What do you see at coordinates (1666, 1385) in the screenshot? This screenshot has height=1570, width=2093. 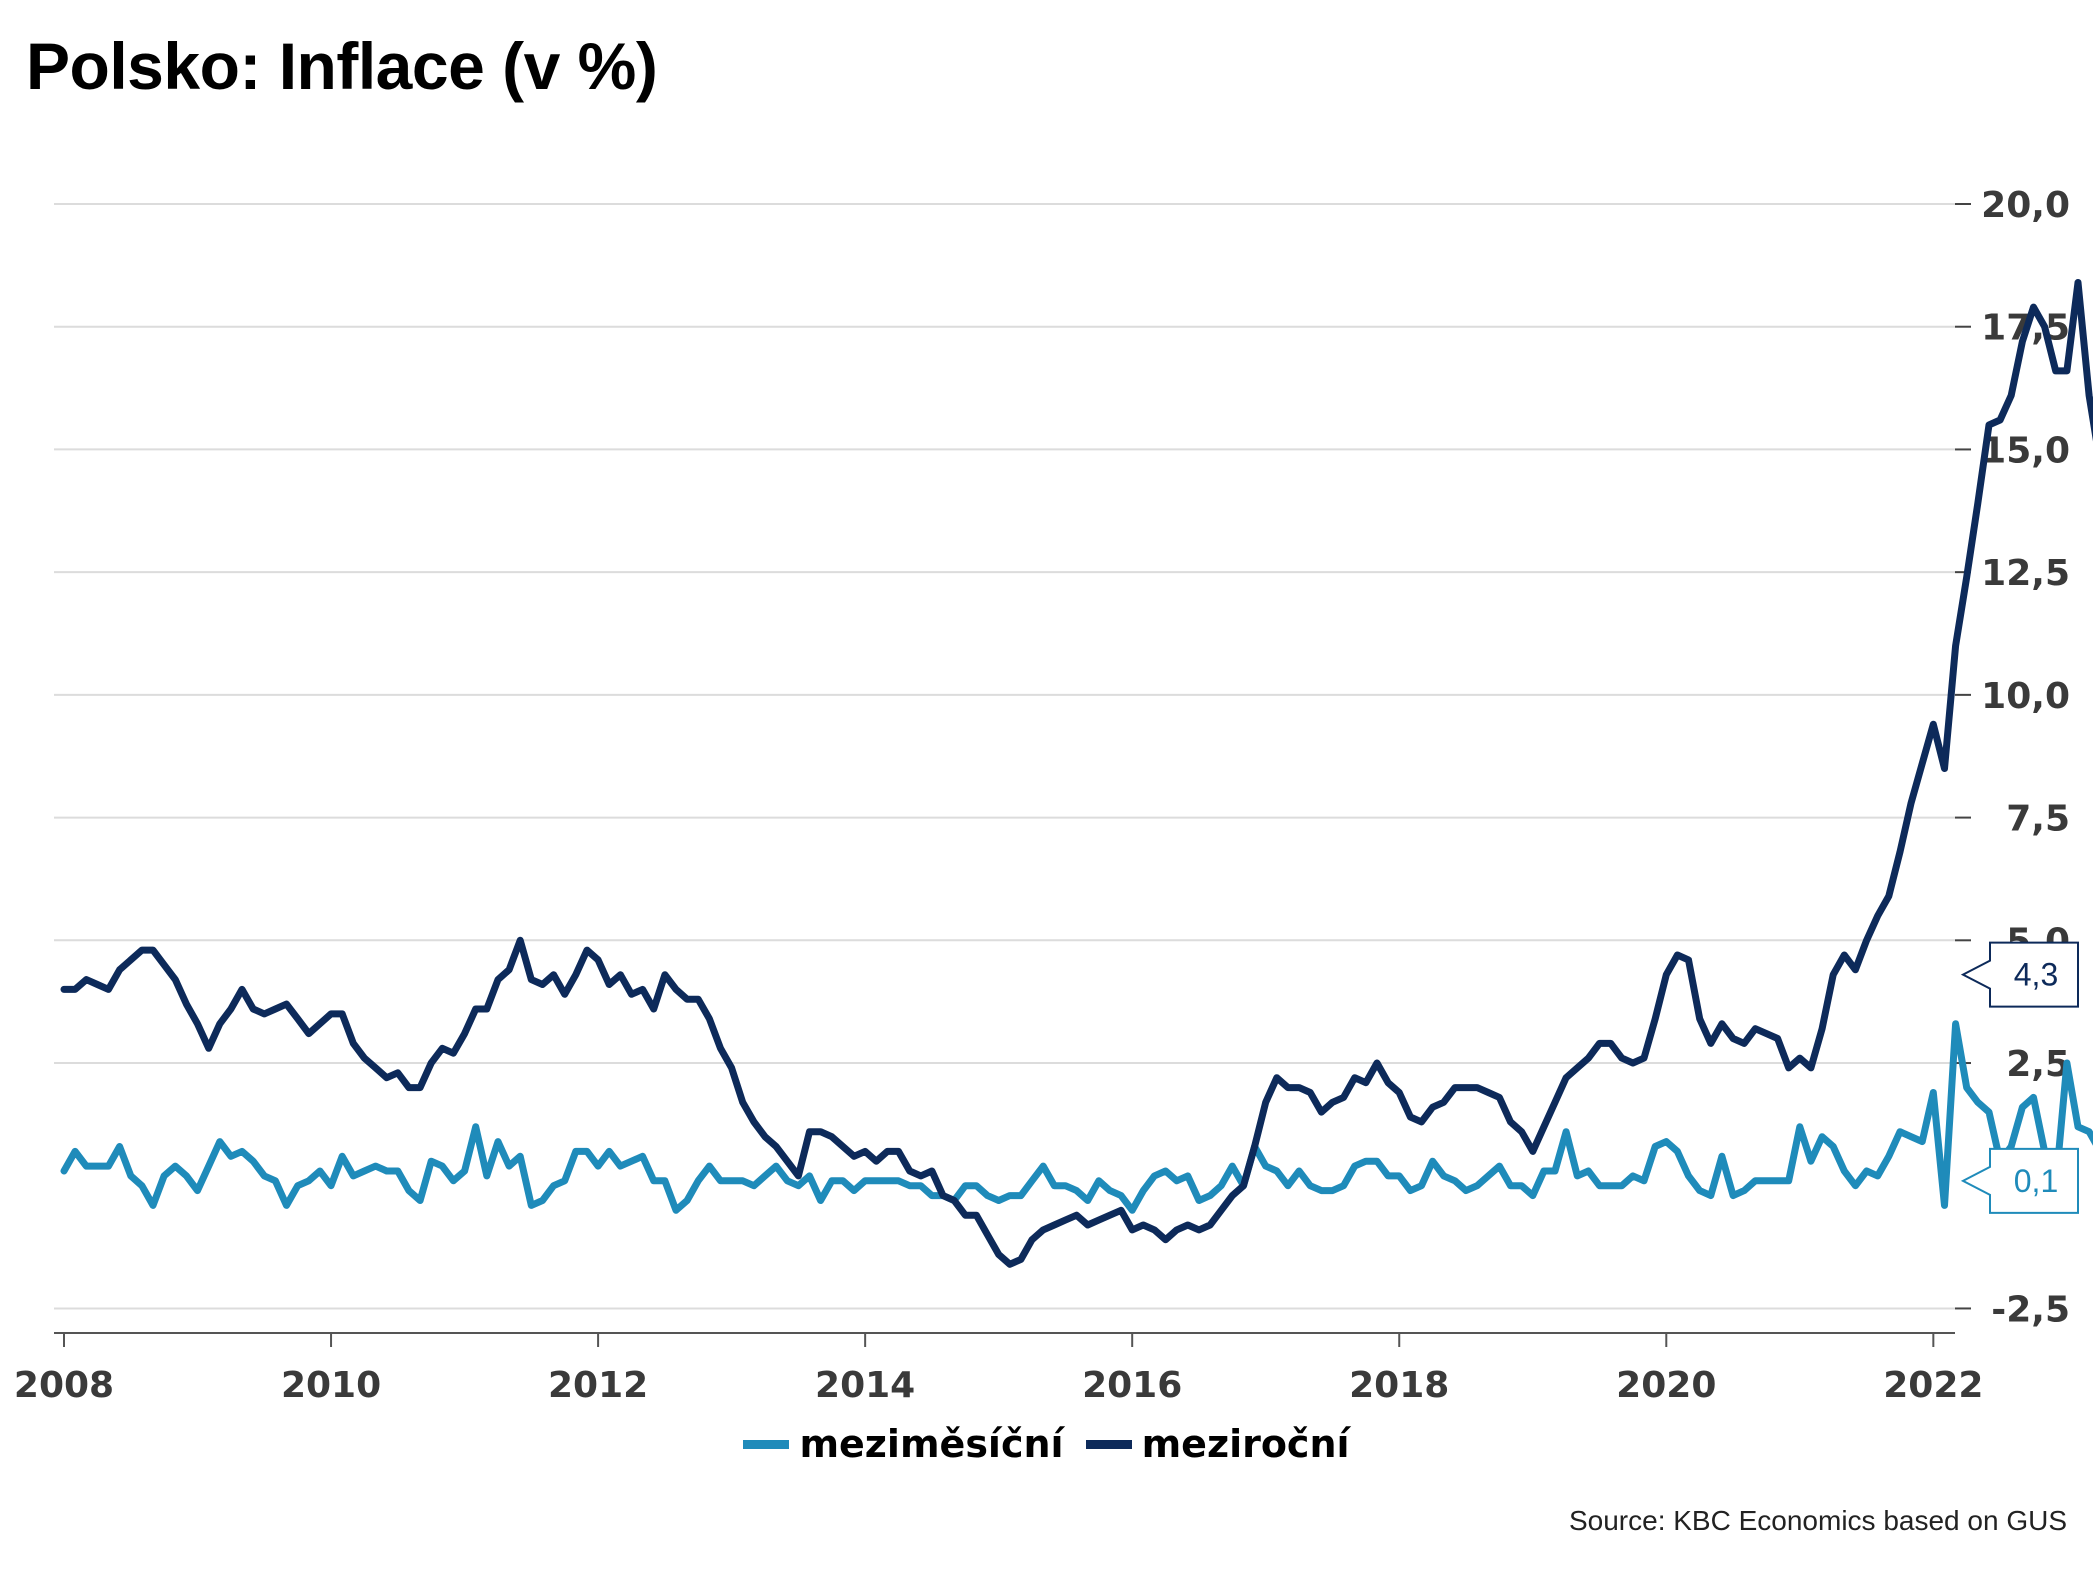 I see `x-tick-label: 2020` at bounding box center [1666, 1385].